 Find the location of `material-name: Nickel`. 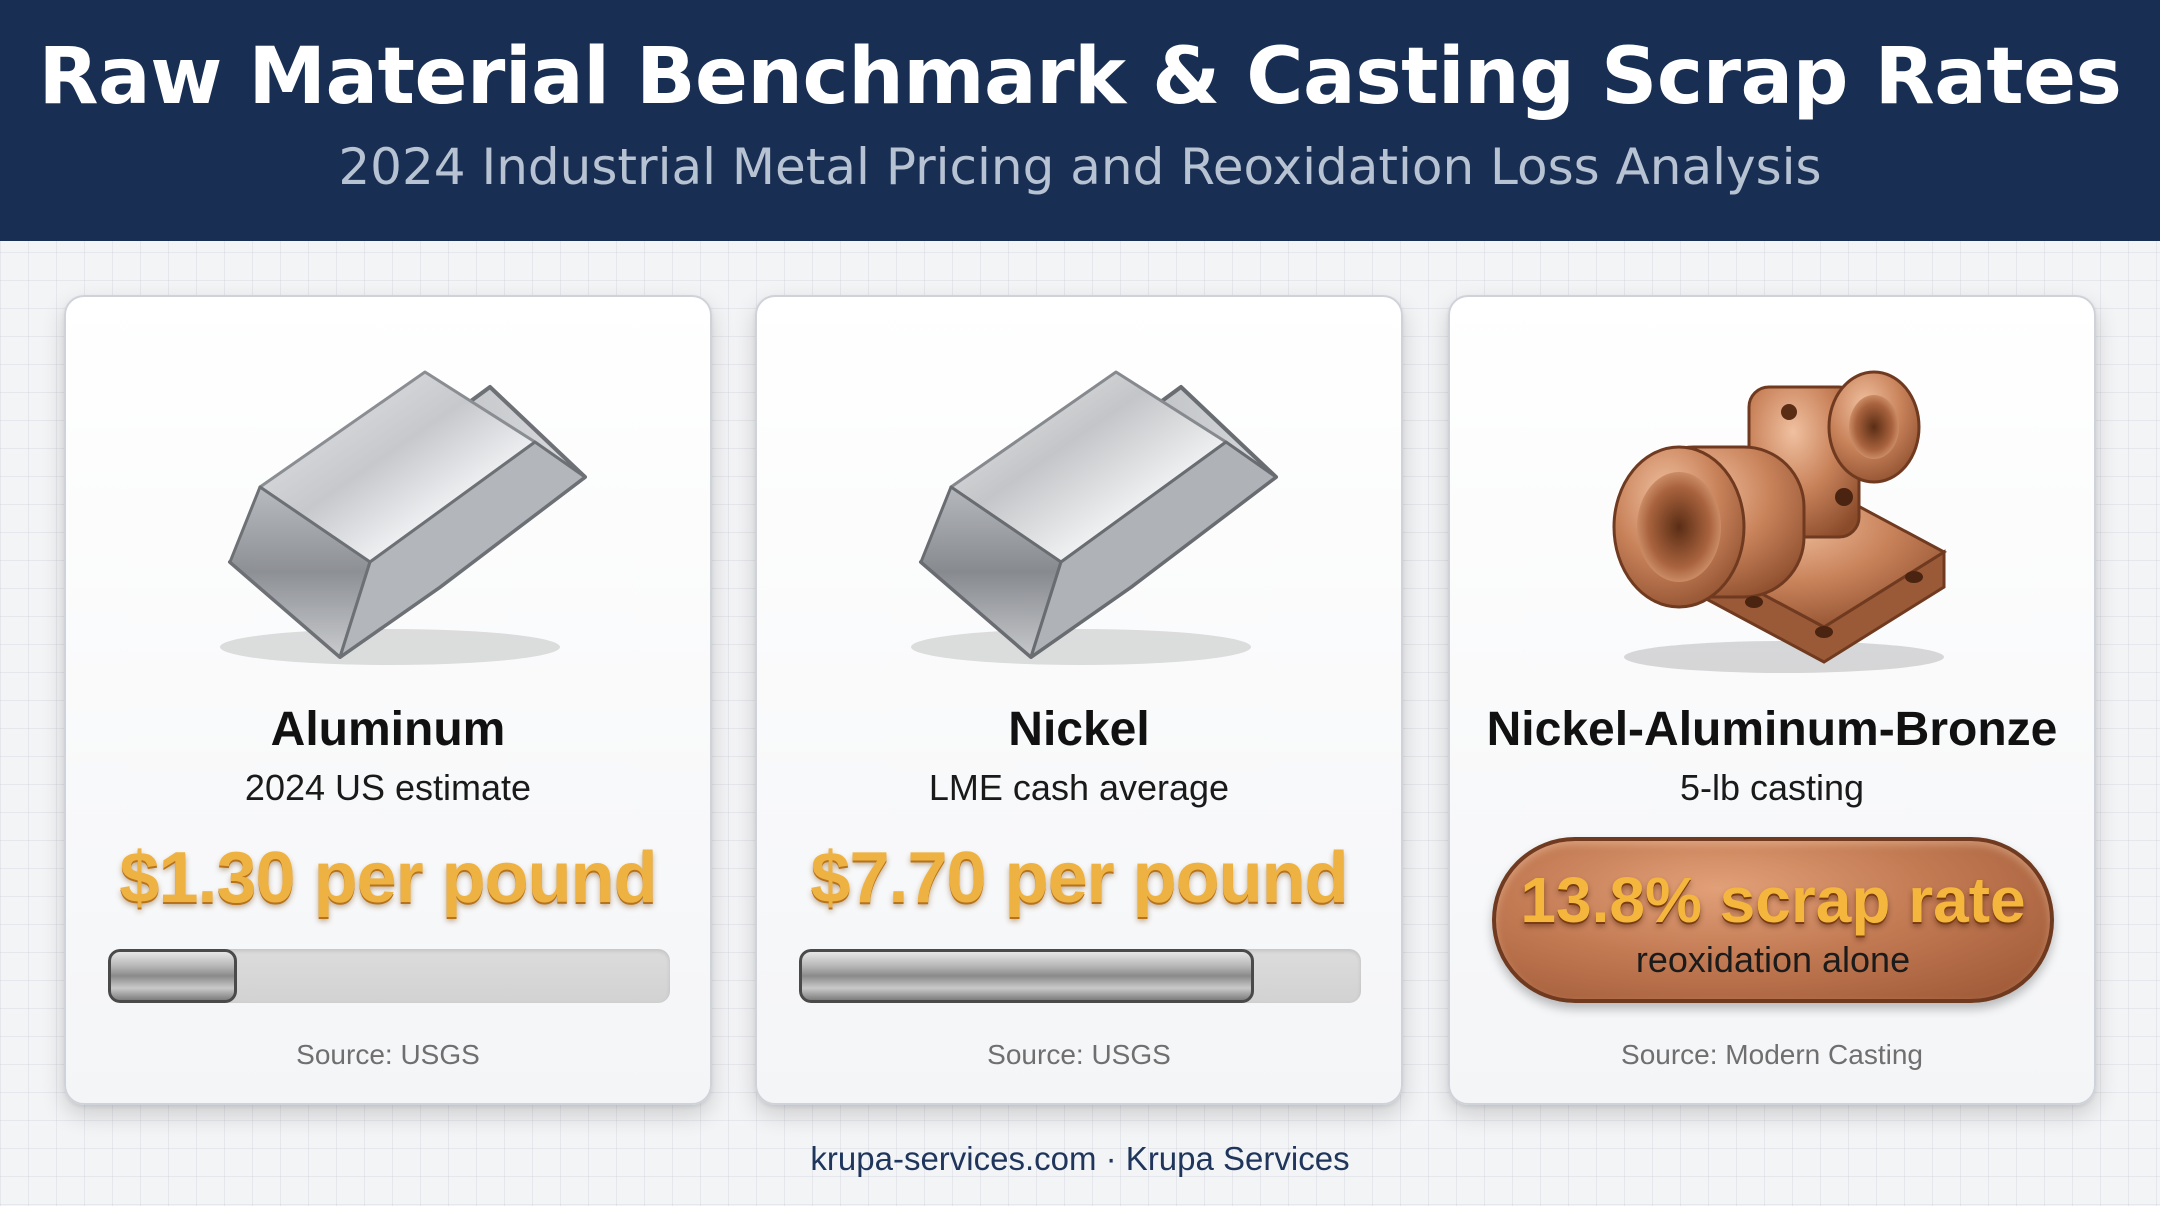

material-name: Nickel is located at coordinates (1079, 729).